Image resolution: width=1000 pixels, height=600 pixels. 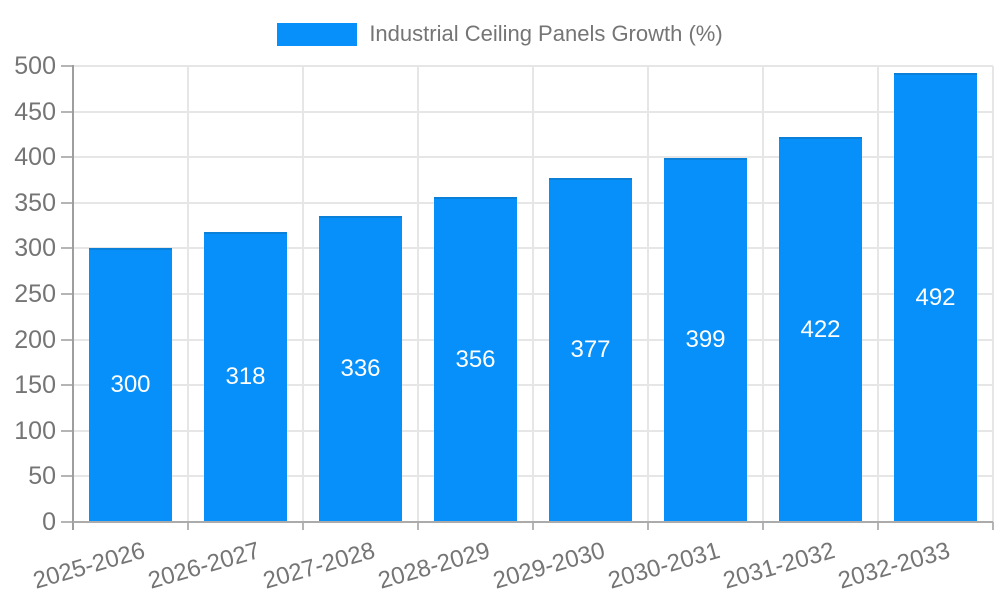 I want to click on bar-value-label: 356, so click(x=475, y=359).